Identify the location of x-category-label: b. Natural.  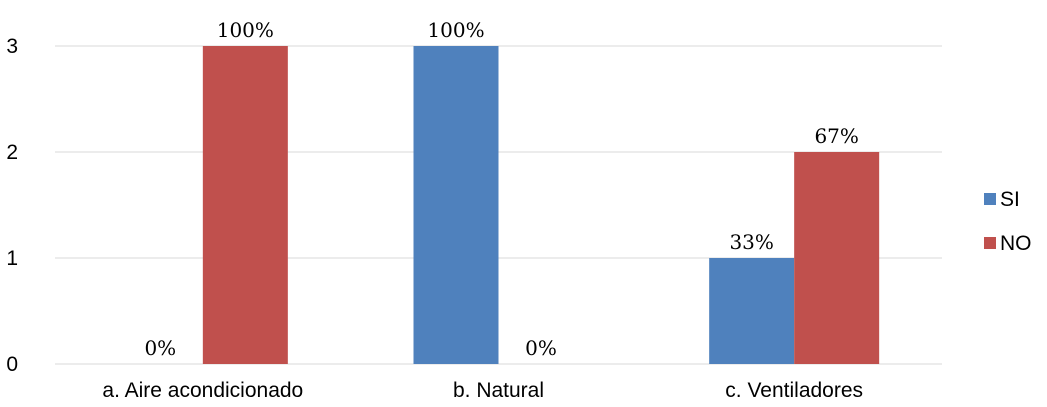
(498, 390).